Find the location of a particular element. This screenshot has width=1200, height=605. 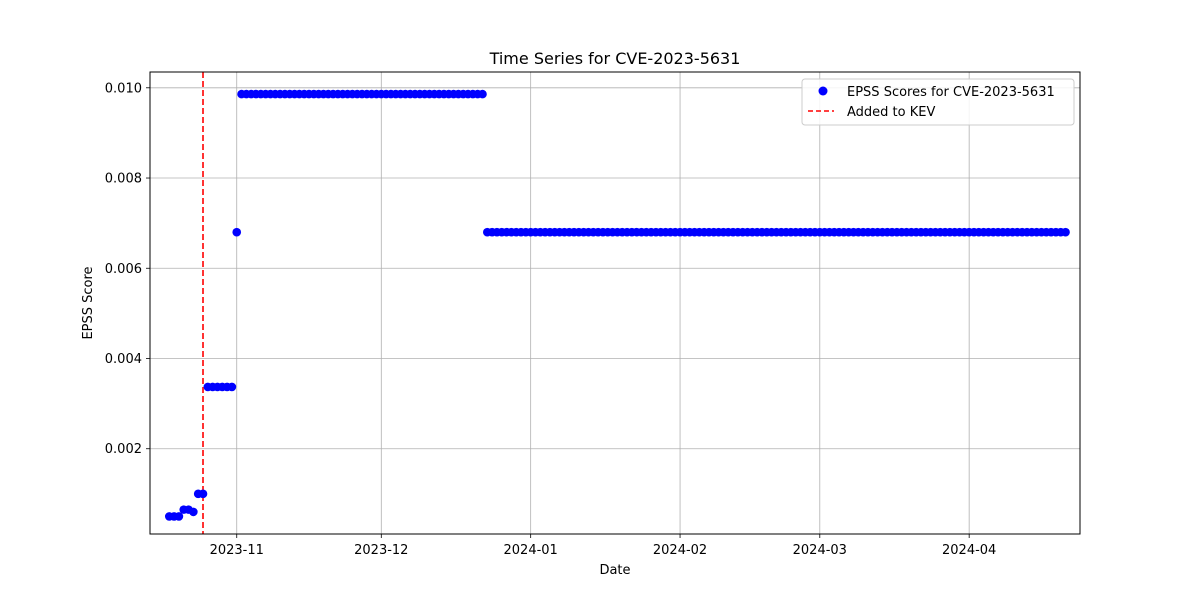

y-axis-label: EPSS Score is located at coordinates (88, 302).